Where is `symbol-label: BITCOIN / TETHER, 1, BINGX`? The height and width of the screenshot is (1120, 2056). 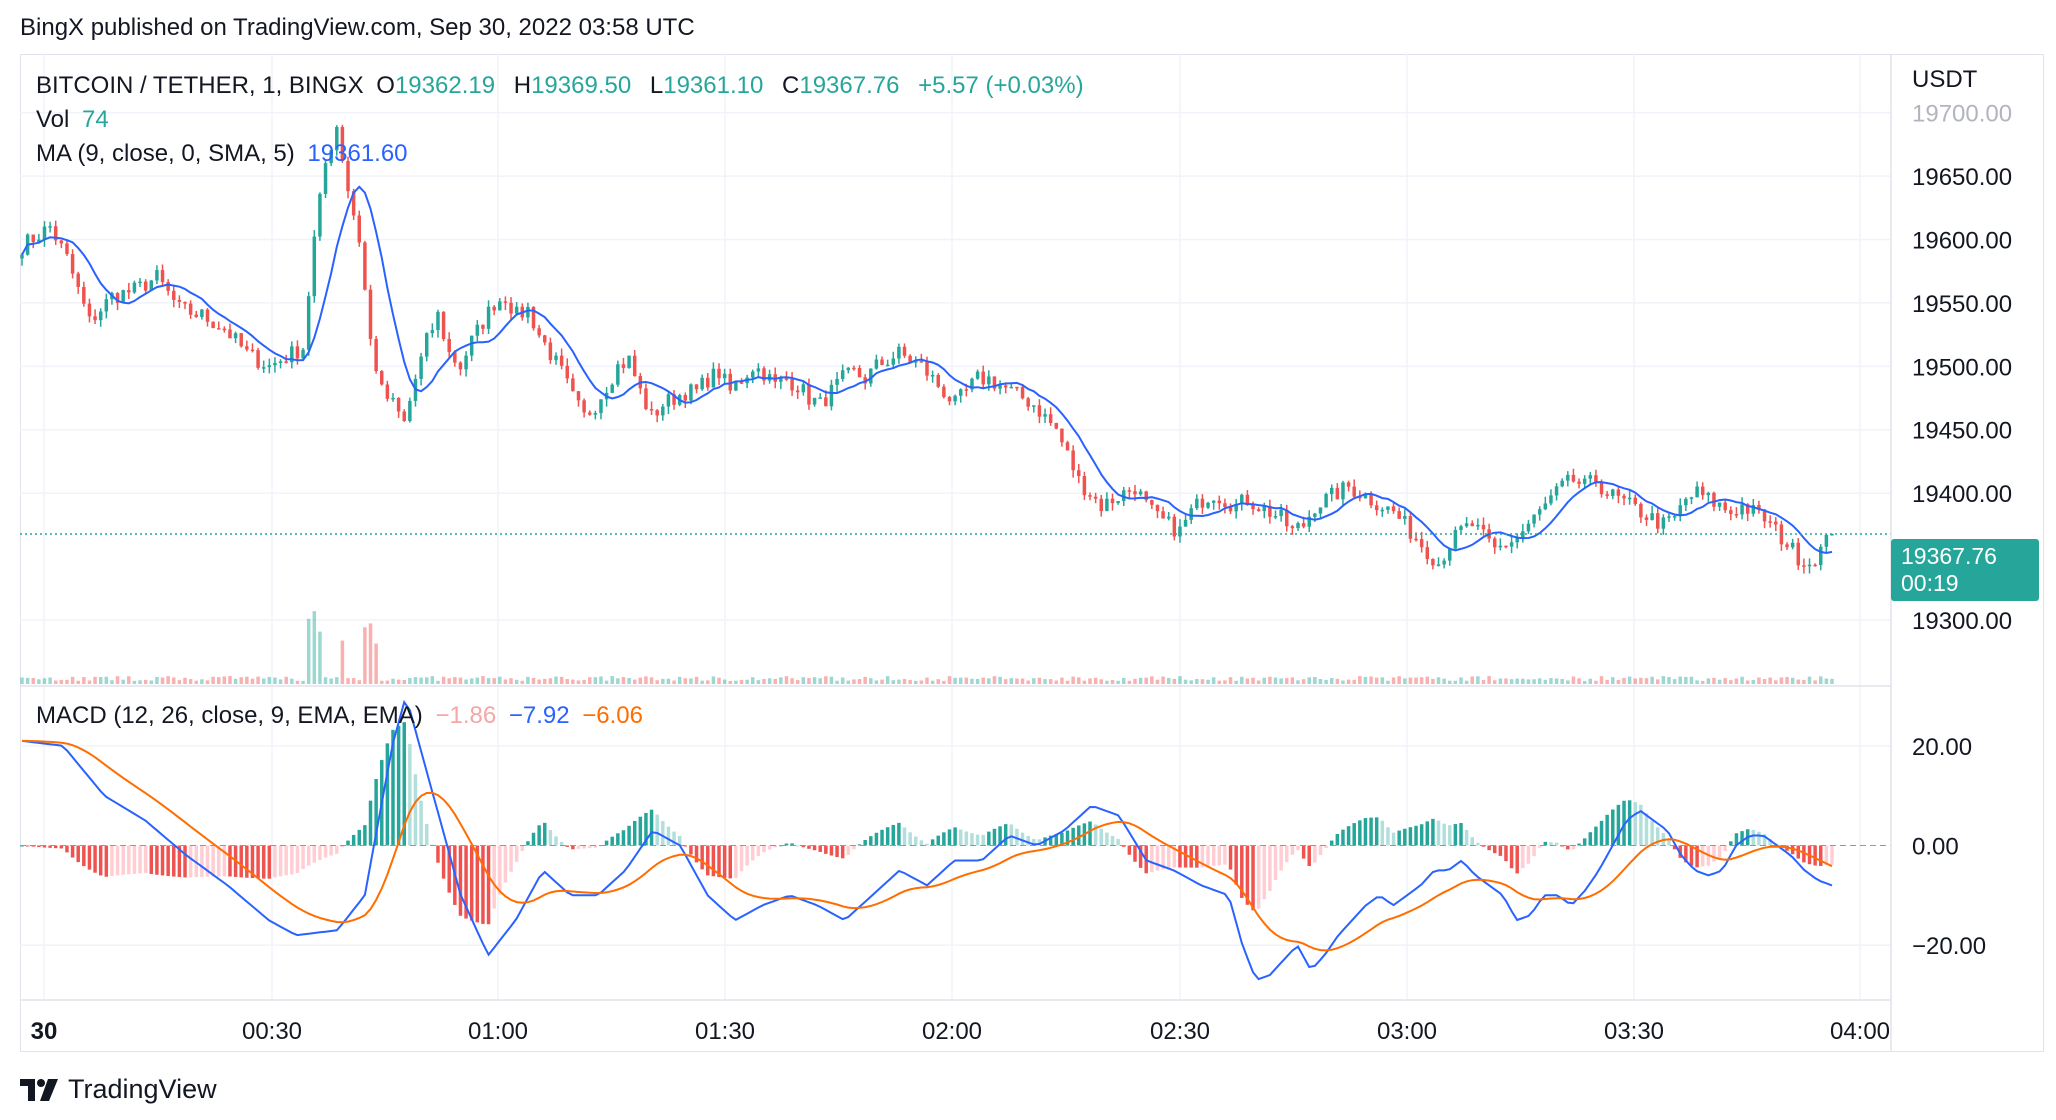 symbol-label: BITCOIN / TETHER, 1, BINGX is located at coordinates (200, 85).